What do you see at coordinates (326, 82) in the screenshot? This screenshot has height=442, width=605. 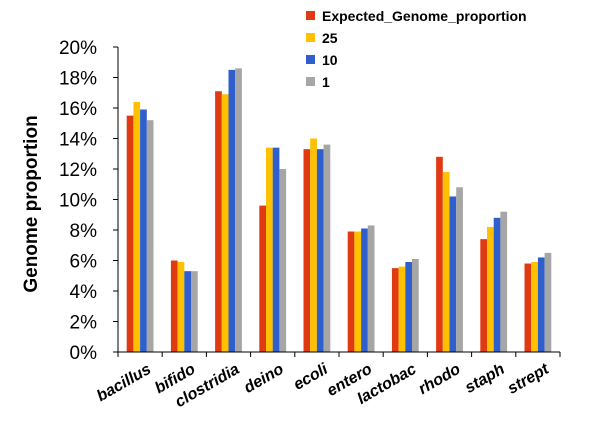 I see `legend-label: 1` at bounding box center [326, 82].